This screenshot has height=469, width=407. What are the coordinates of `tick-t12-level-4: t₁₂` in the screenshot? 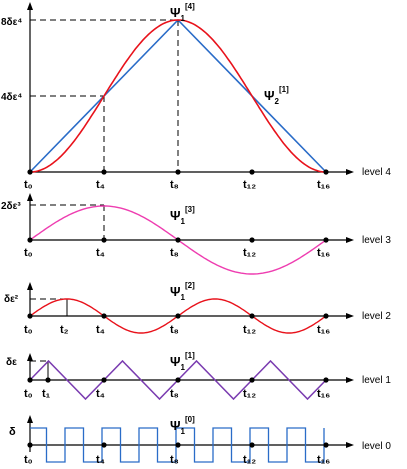 It's located at (249, 185).